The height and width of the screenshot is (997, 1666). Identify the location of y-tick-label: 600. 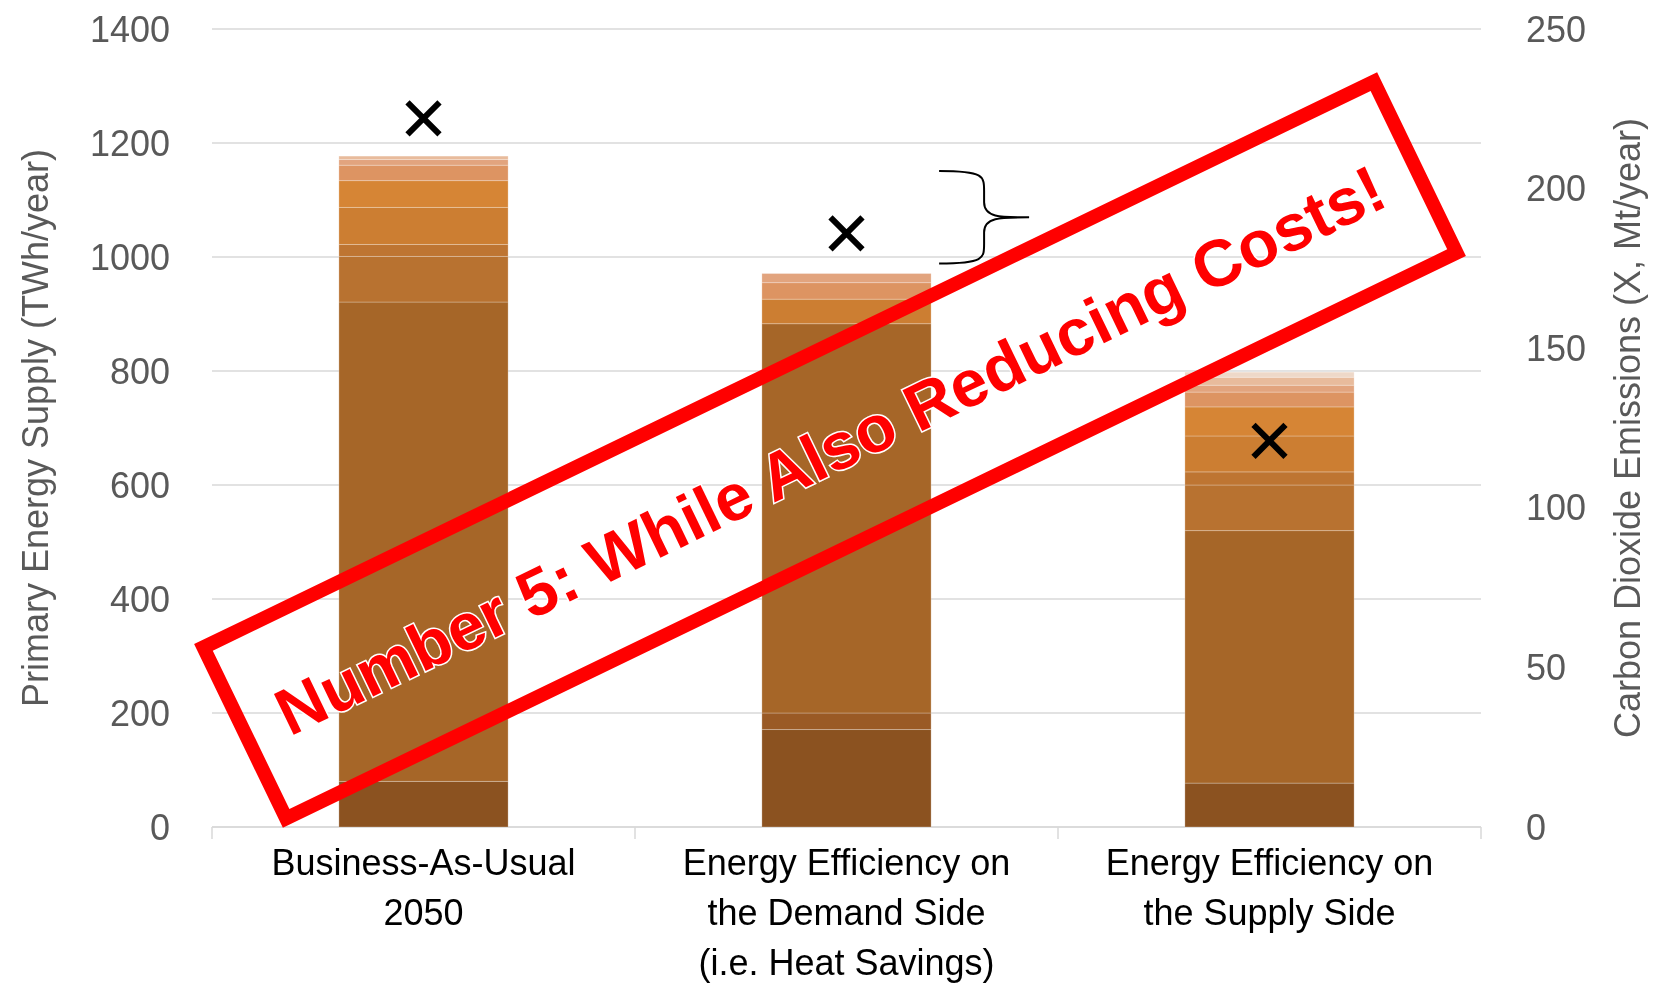
(139, 485).